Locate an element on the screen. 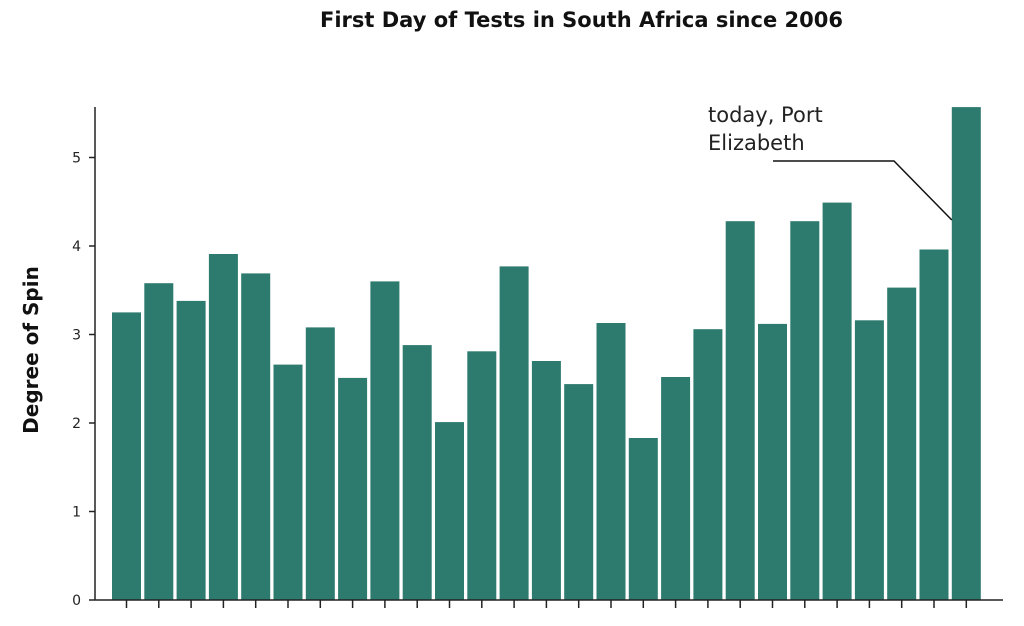 The height and width of the screenshot is (626, 1024). y-tick-label-1: 1 is located at coordinates (76, 513).